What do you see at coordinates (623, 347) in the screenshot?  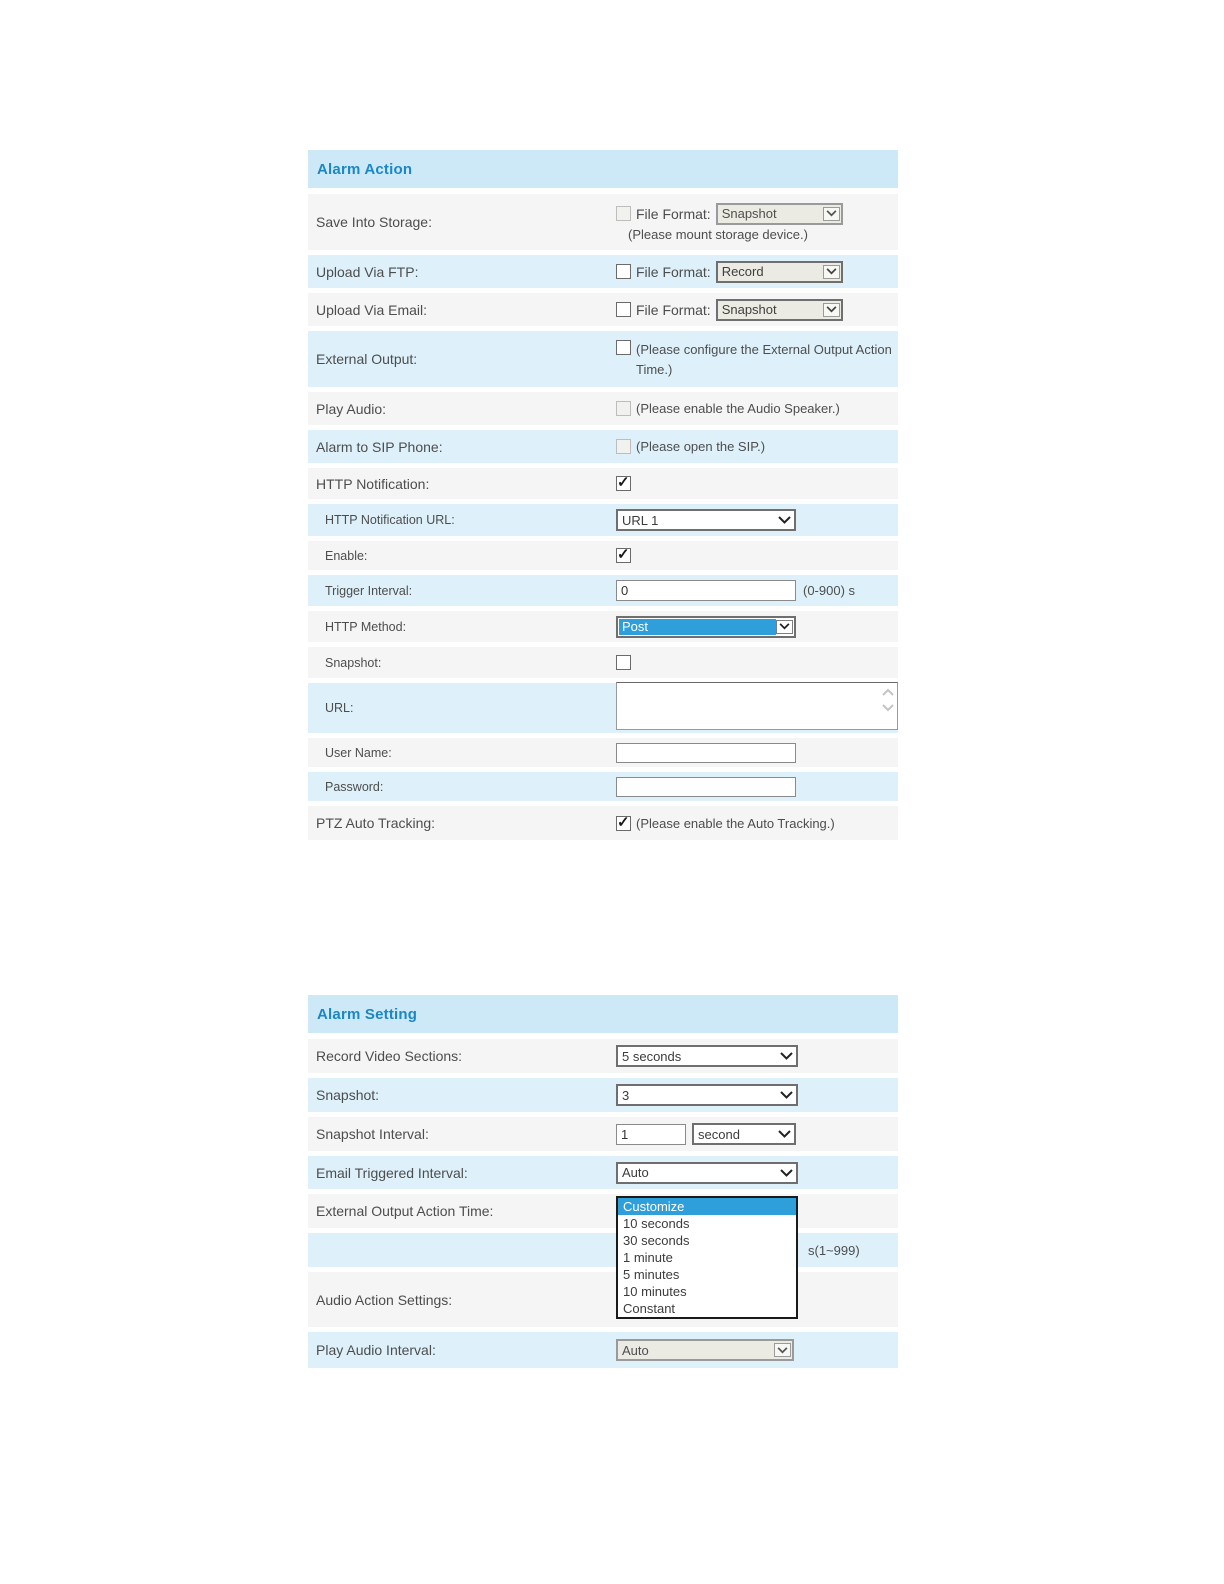 I see `external-output-checkbox` at bounding box center [623, 347].